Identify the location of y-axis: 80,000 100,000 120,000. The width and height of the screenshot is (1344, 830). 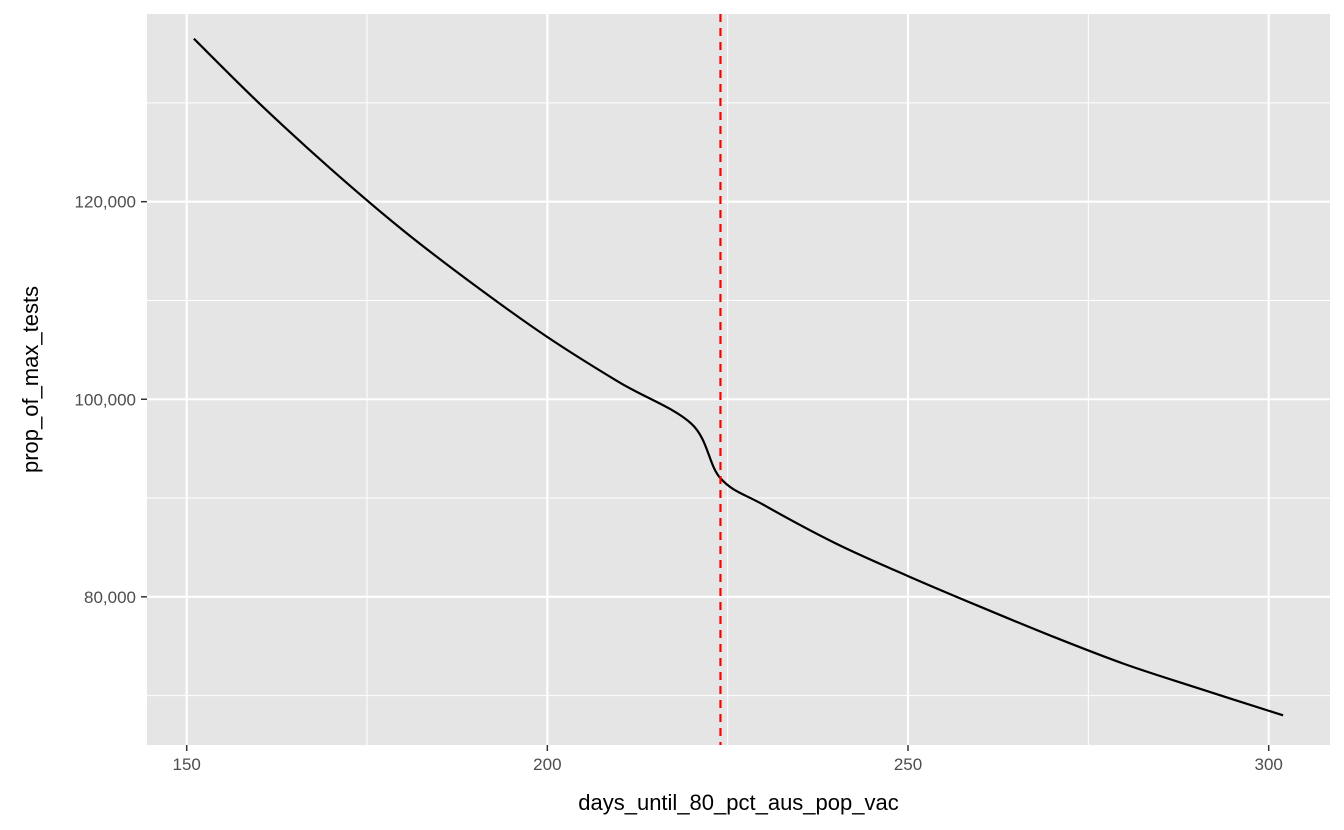
(111, 400).